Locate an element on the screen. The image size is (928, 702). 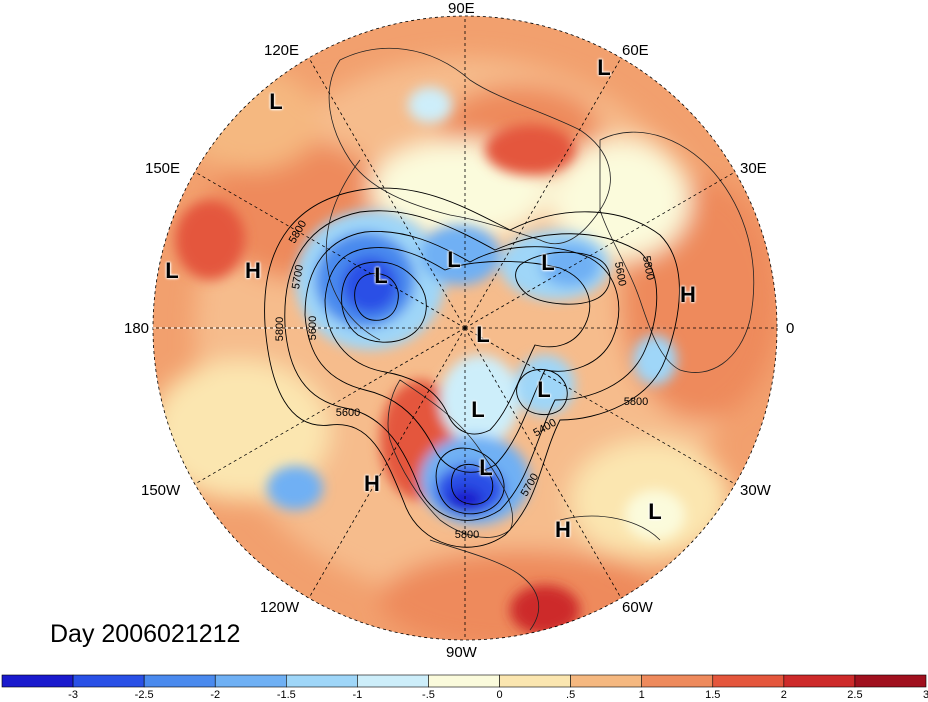
colorbar-tick-label: -1.5 is located at coordinates (286, 695).